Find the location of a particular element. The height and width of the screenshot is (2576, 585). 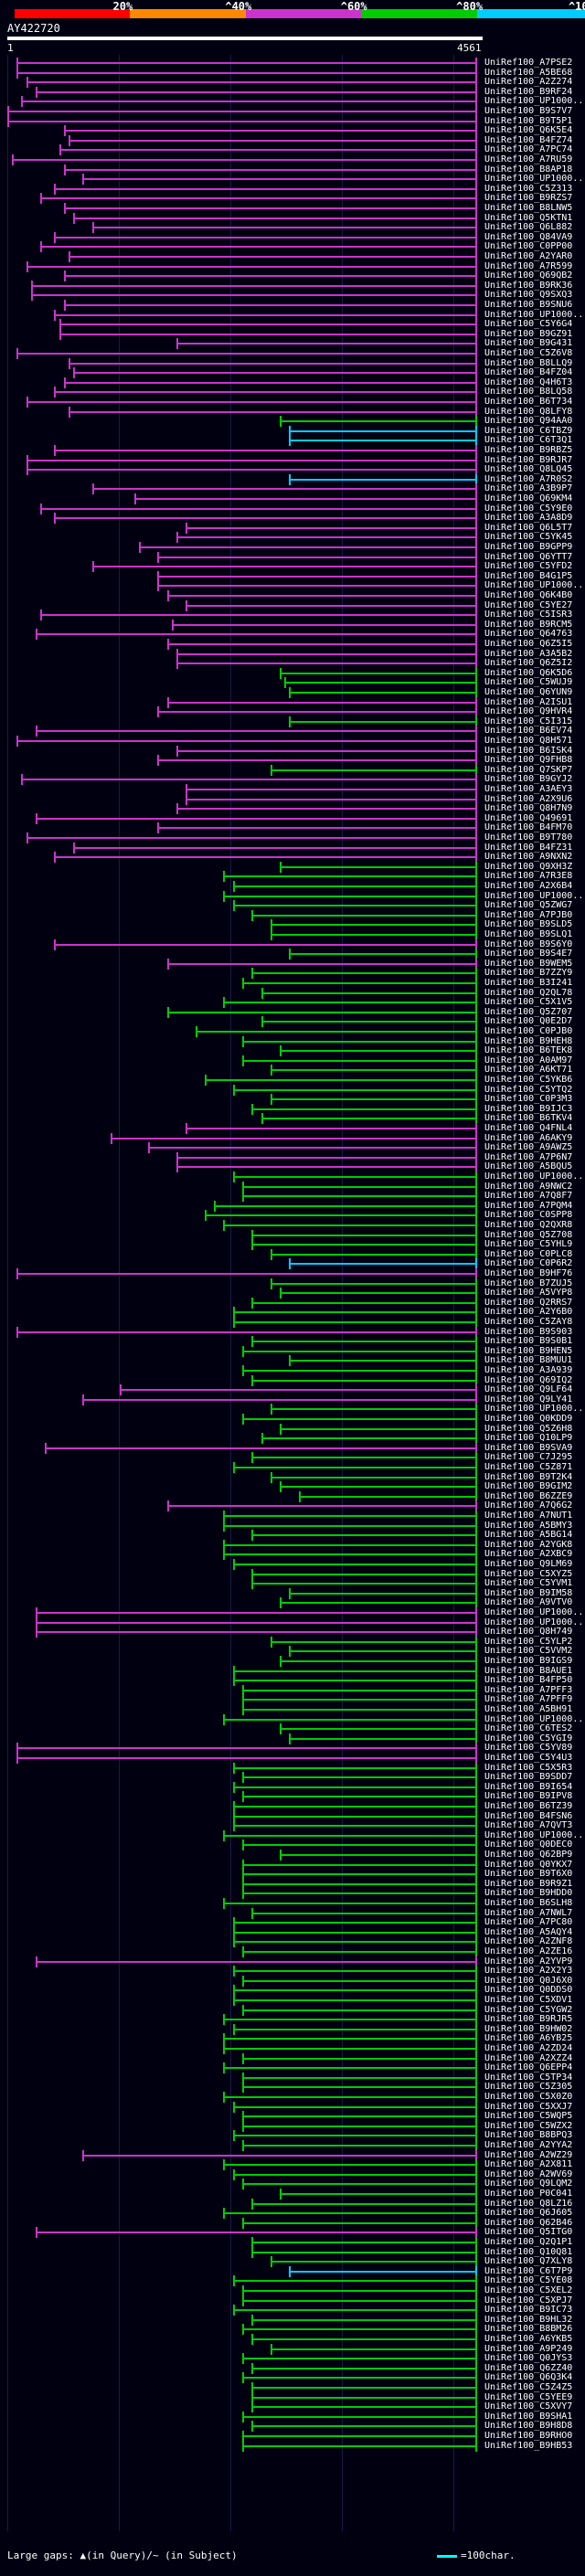

hit-row: UniRef100_A5BG14 is located at coordinates (293, 1535).